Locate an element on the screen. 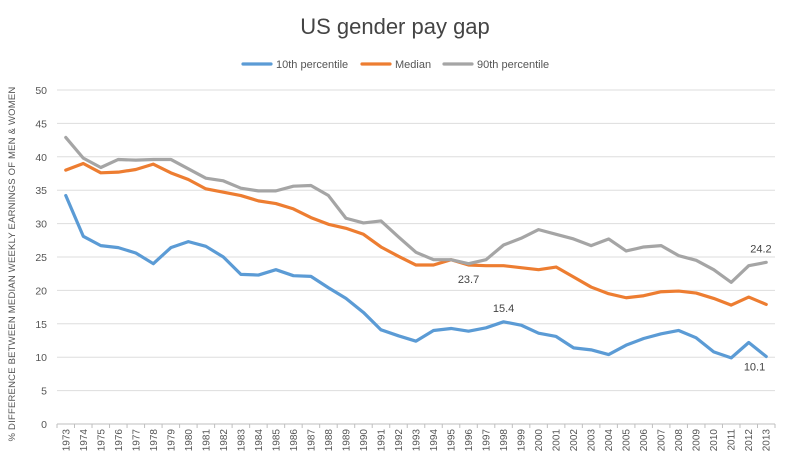 The width and height of the screenshot is (791, 466). x-tick-label: 2010 is located at coordinates (714, 440).